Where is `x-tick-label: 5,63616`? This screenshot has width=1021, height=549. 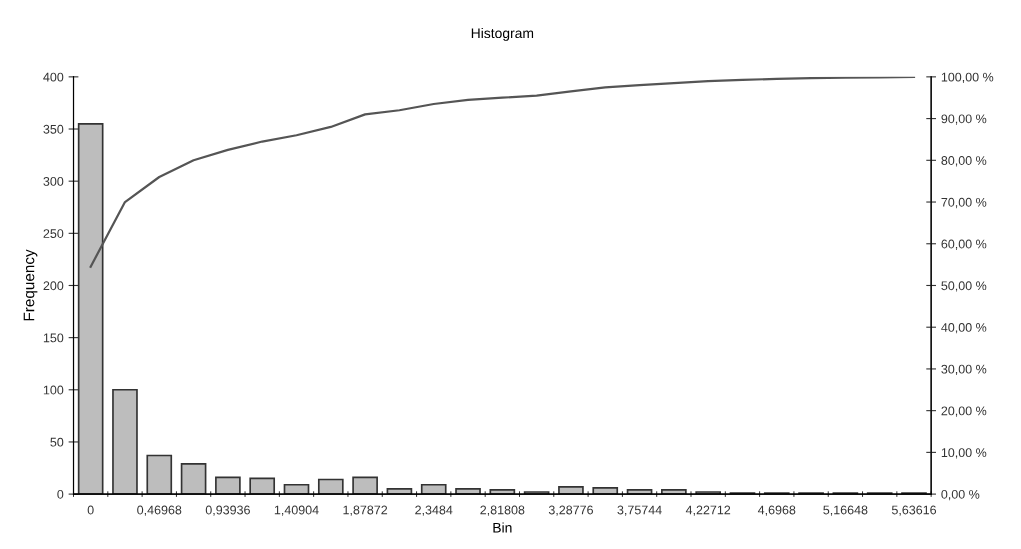 x-tick-label: 5,63616 is located at coordinates (914, 510).